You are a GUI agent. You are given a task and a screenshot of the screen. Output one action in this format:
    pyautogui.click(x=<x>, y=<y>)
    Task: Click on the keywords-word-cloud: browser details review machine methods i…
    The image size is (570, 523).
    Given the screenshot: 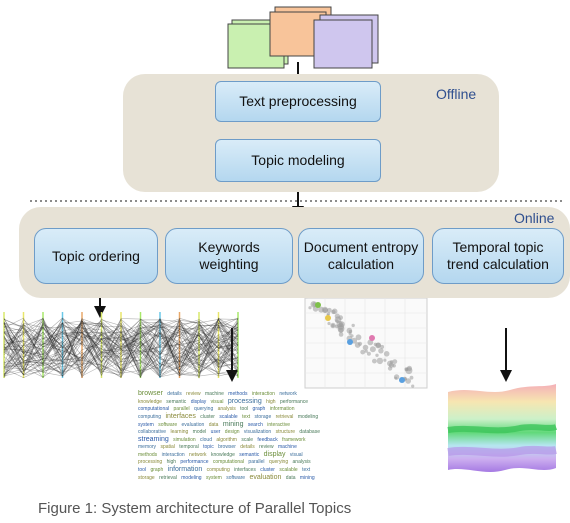 What is the action you would take?
    pyautogui.click(x=230, y=436)
    